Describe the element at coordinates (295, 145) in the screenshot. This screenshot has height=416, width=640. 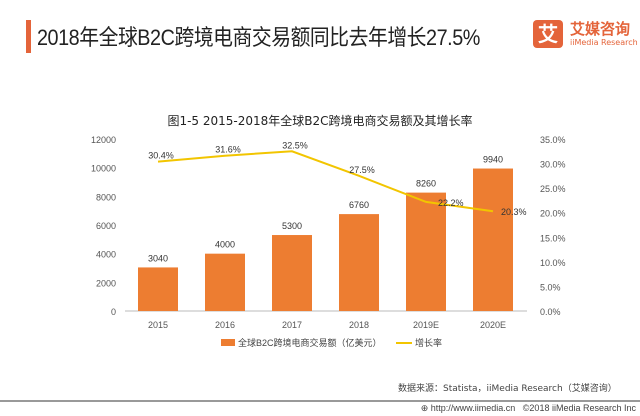
I see `line-value-label: 32.5%` at that location.